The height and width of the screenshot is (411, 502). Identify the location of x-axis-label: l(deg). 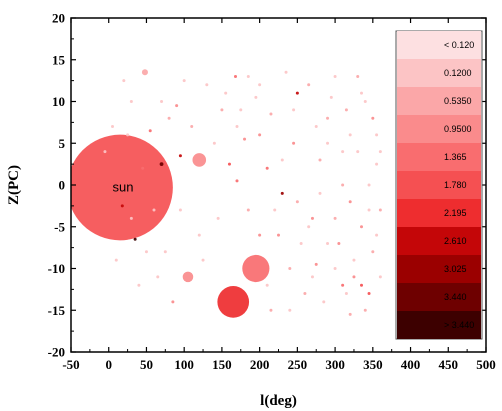
(278, 401).